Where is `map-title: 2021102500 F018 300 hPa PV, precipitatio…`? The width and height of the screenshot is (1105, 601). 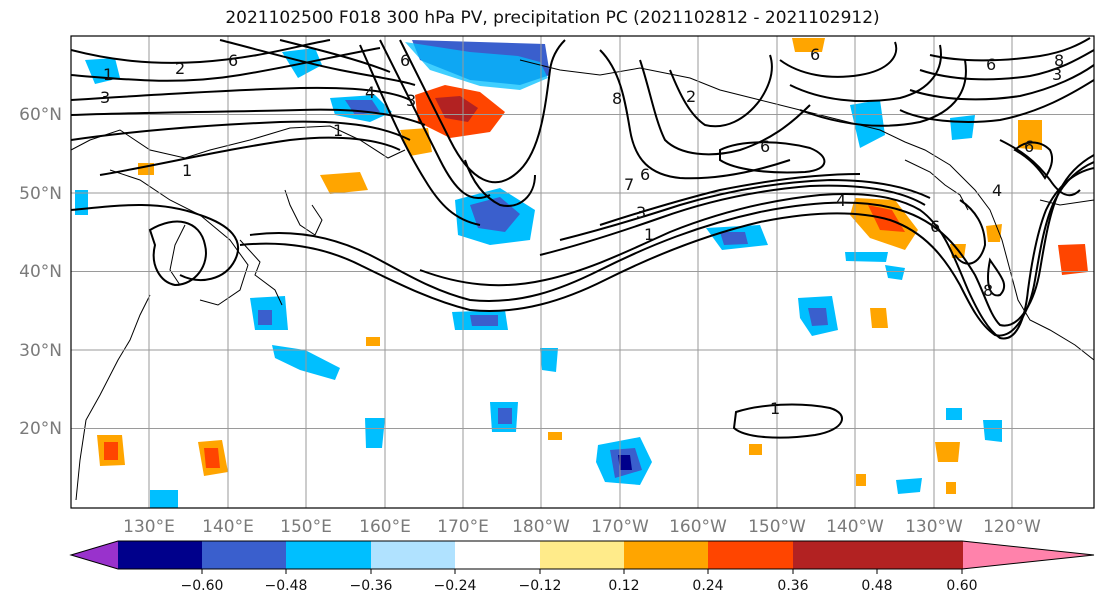
map-title: 2021102500 F018 300 hPa PV, precipitatio… is located at coordinates (552, 18).